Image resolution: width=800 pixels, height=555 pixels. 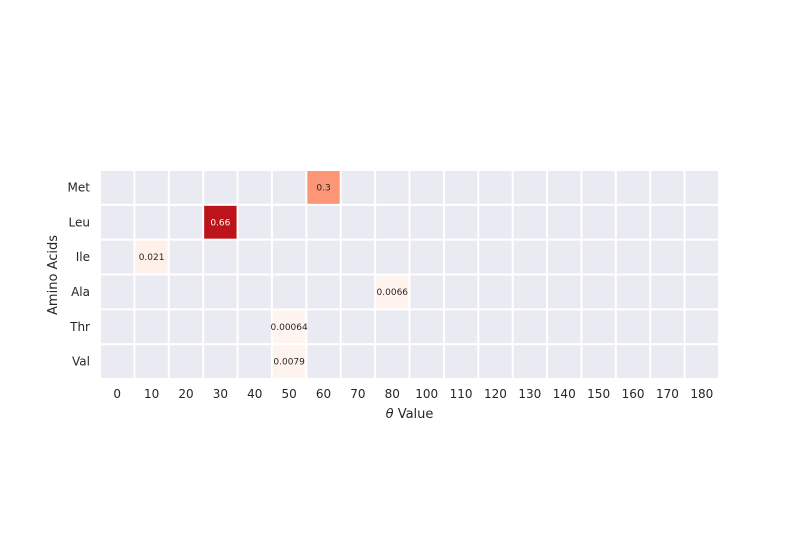 What do you see at coordinates (393, 293) in the screenshot?
I see `cell-value-label: 0.0066` at bounding box center [393, 293].